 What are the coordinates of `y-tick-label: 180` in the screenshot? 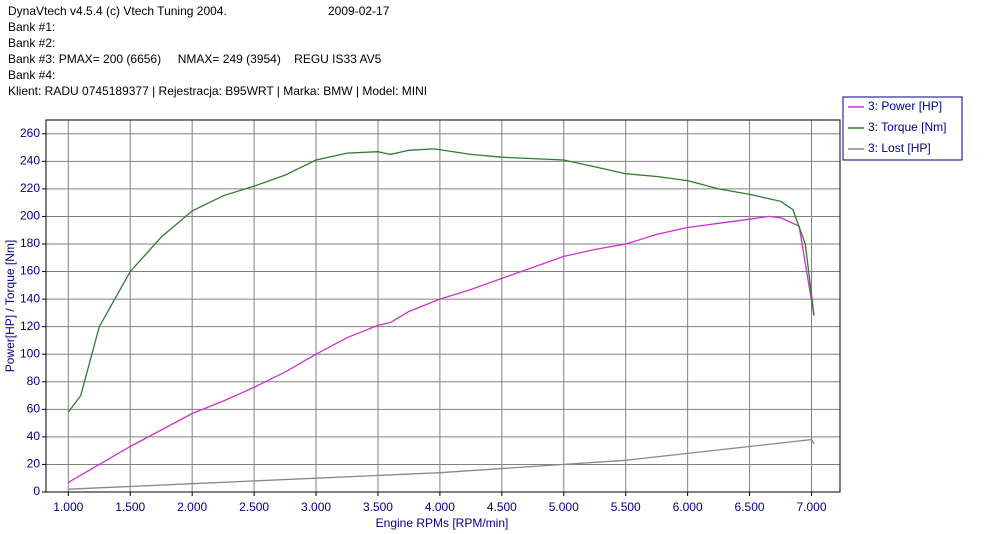 It's located at (30, 243).